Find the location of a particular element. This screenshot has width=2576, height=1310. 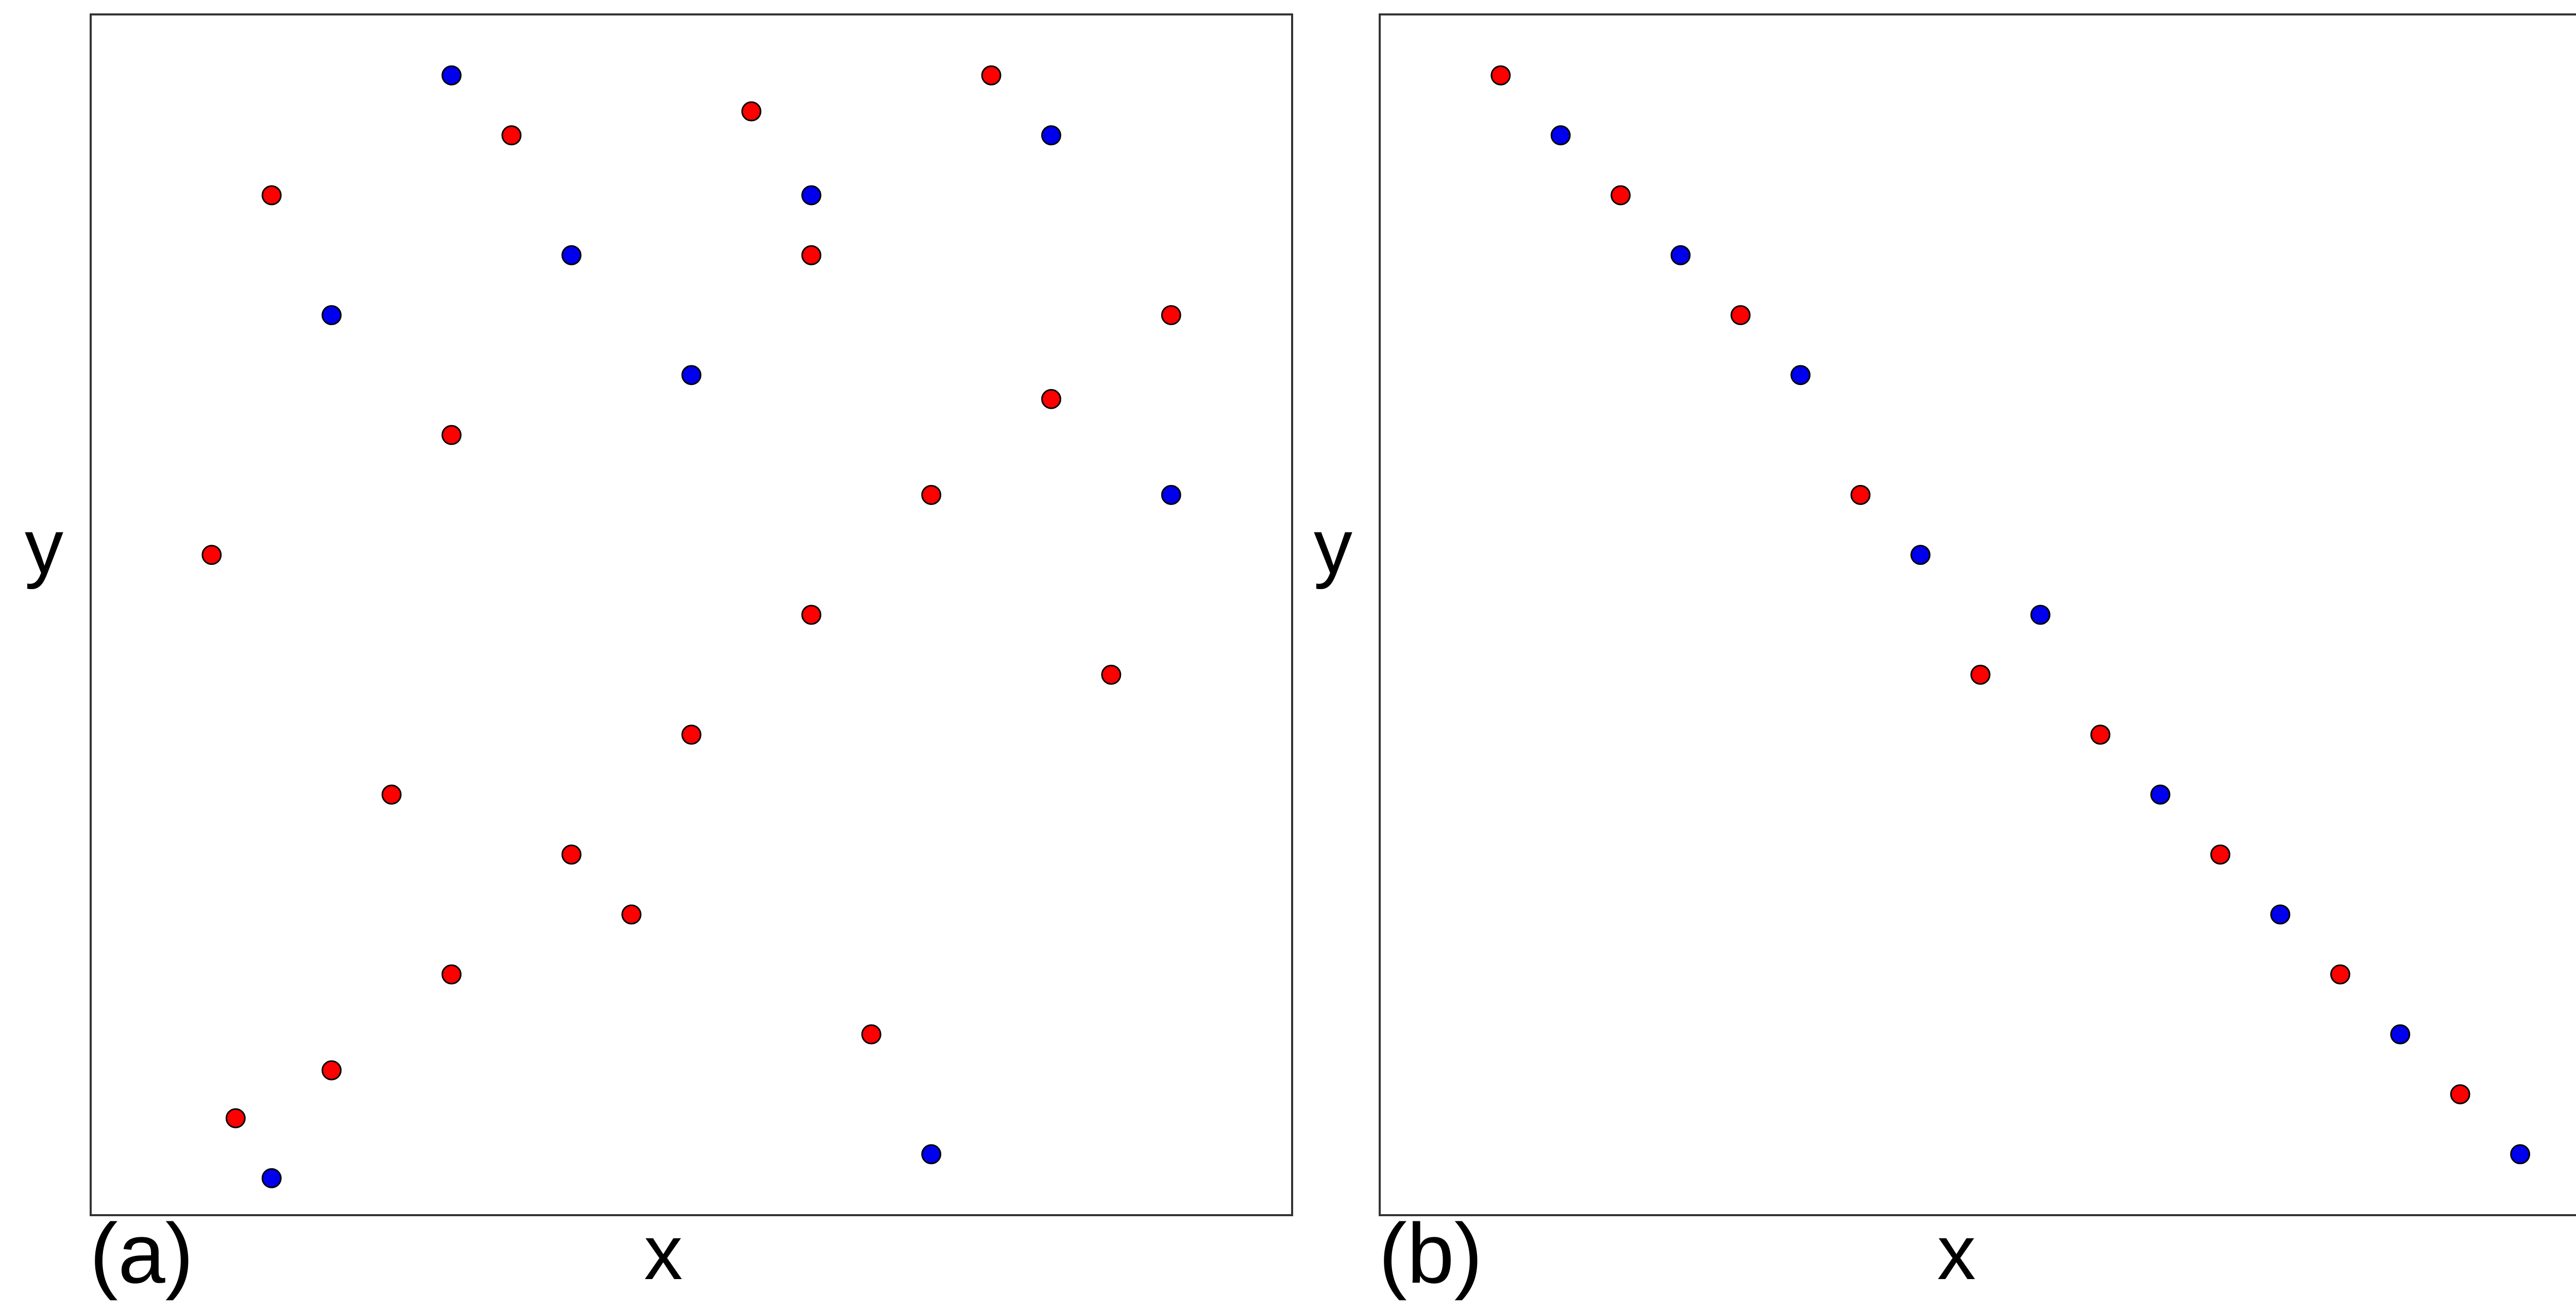

panel-b-label: (b) is located at coordinates (1431, 1253).